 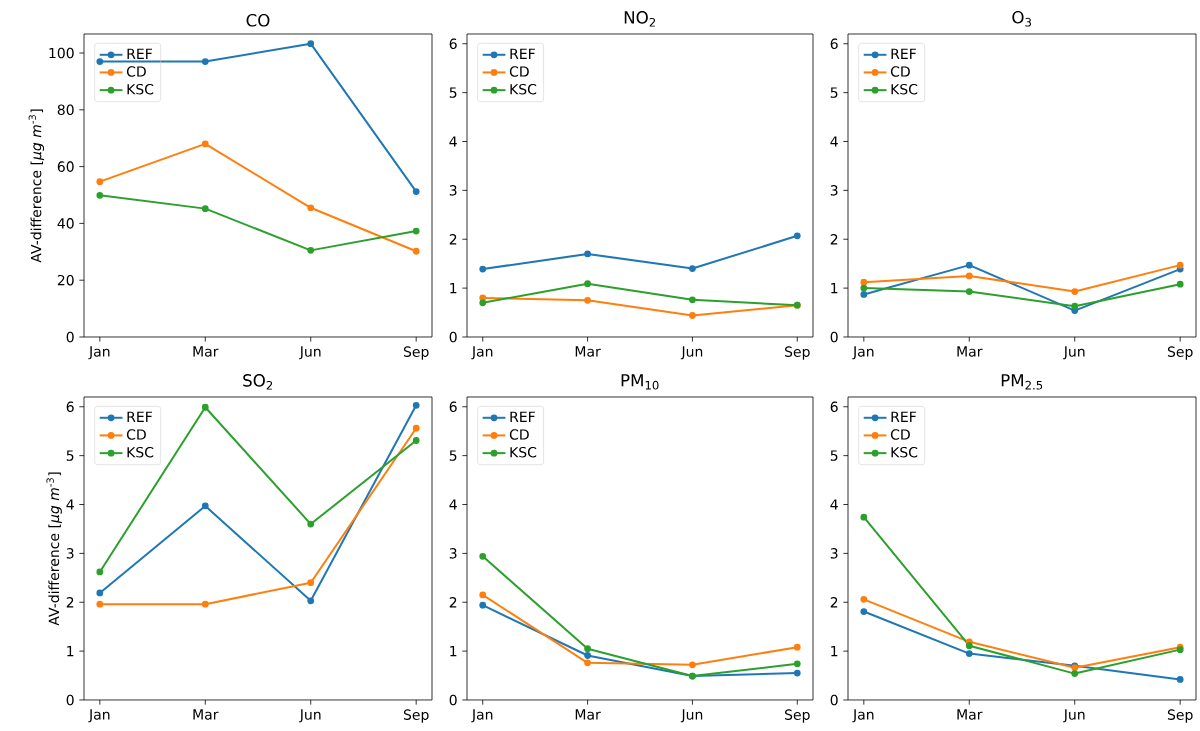 I want to click on y-tick-label: 20, so click(x=65, y=280).